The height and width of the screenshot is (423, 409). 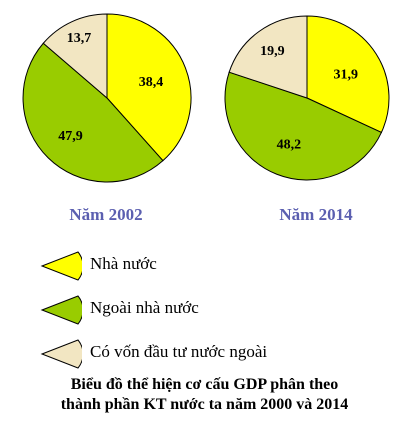 I want to click on pie-2002-value-state: 38,4, so click(x=151, y=82).